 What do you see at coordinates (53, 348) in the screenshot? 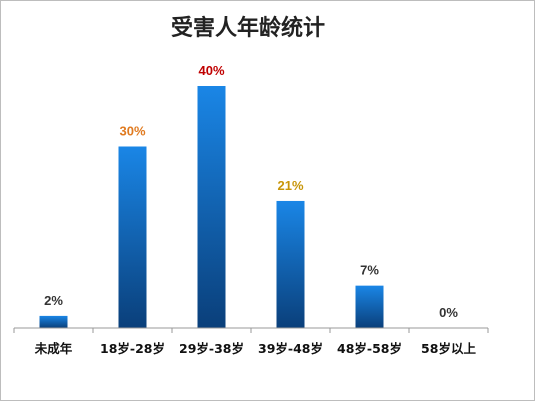
I see `x-tick-label: 未成年` at bounding box center [53, 348].